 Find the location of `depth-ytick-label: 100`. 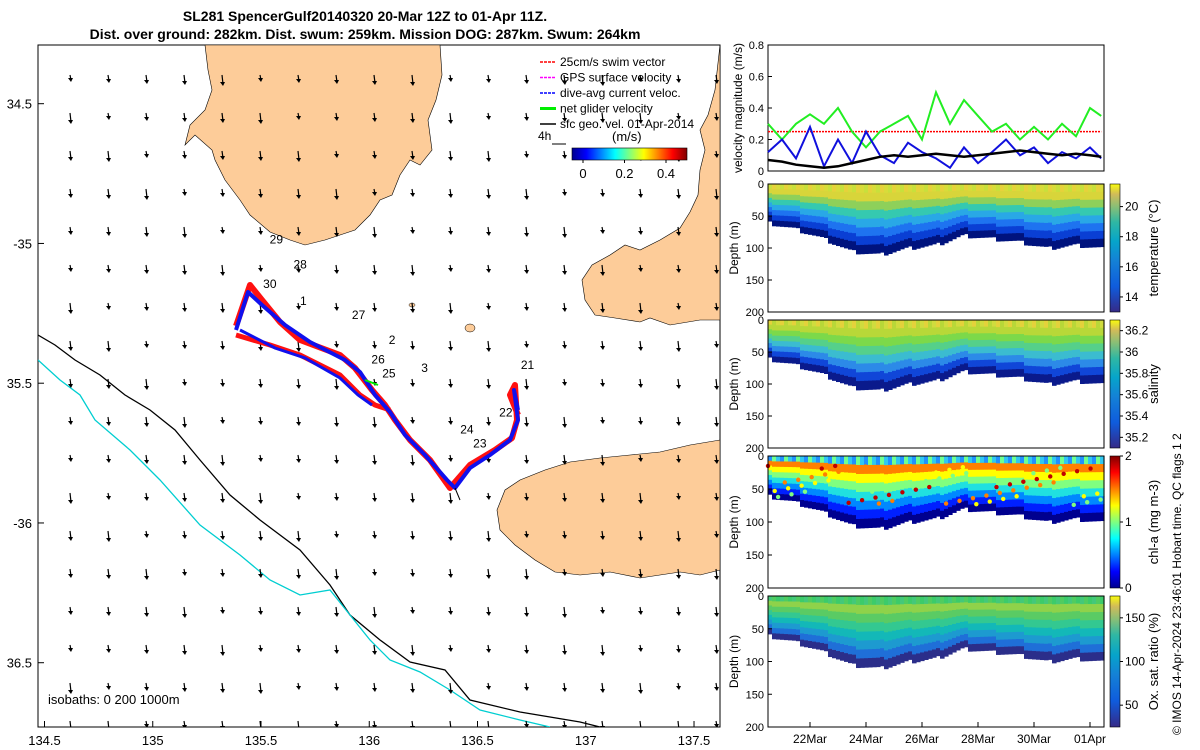

depth-ytick-label: 100 is located at coordinates (755, 249).